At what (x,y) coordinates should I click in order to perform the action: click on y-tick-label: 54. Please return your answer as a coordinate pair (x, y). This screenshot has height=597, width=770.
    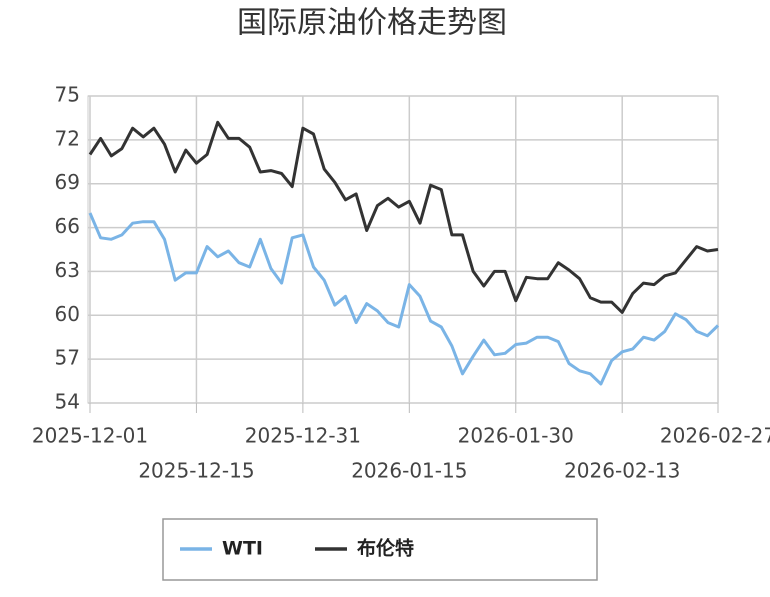
    Looking at the image, I should click on (67, 402).